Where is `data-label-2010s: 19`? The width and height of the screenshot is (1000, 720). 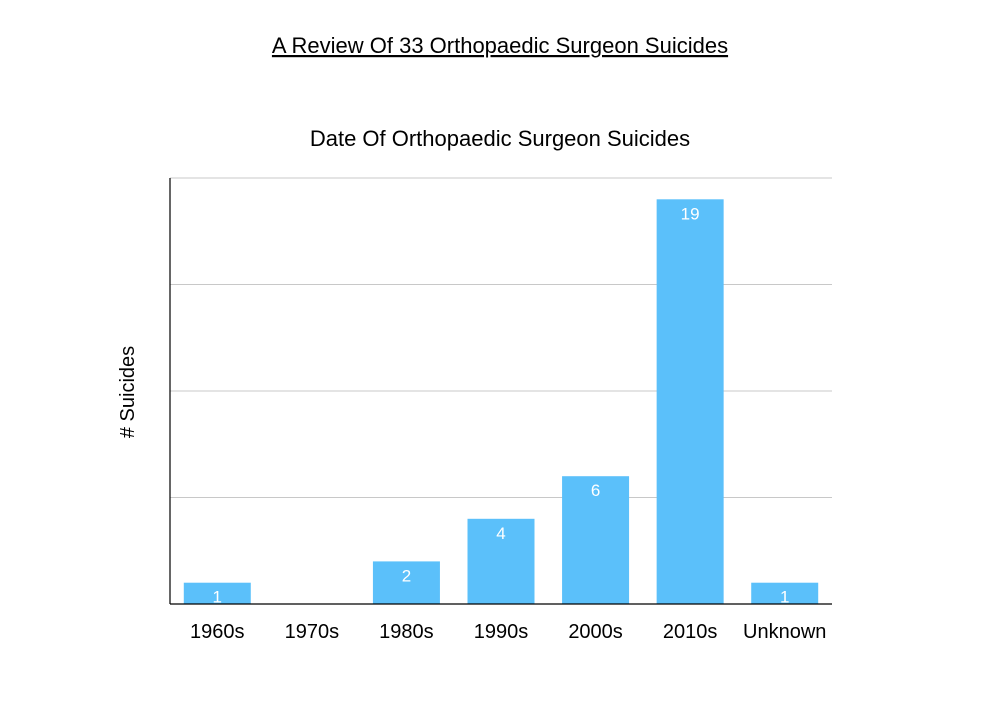
data-label-2010s: 19 is located at coordinates (690, 213).